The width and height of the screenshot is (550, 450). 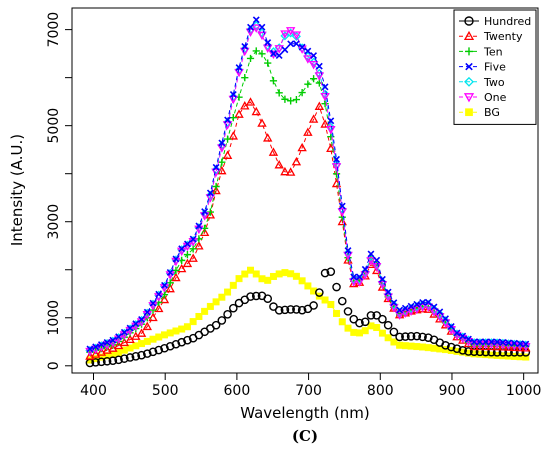 I want to click on legend-label: Hundred, so click(x=507, y=21).